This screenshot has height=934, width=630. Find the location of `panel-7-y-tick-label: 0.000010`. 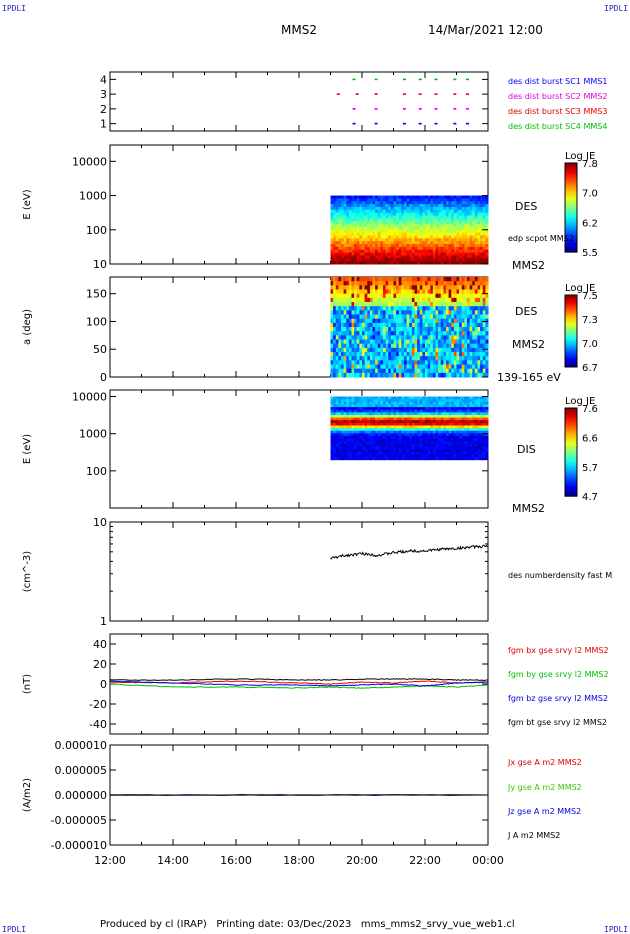

panel-7-y-tick-label: 0.000010 is located at coordinates (81, 745).